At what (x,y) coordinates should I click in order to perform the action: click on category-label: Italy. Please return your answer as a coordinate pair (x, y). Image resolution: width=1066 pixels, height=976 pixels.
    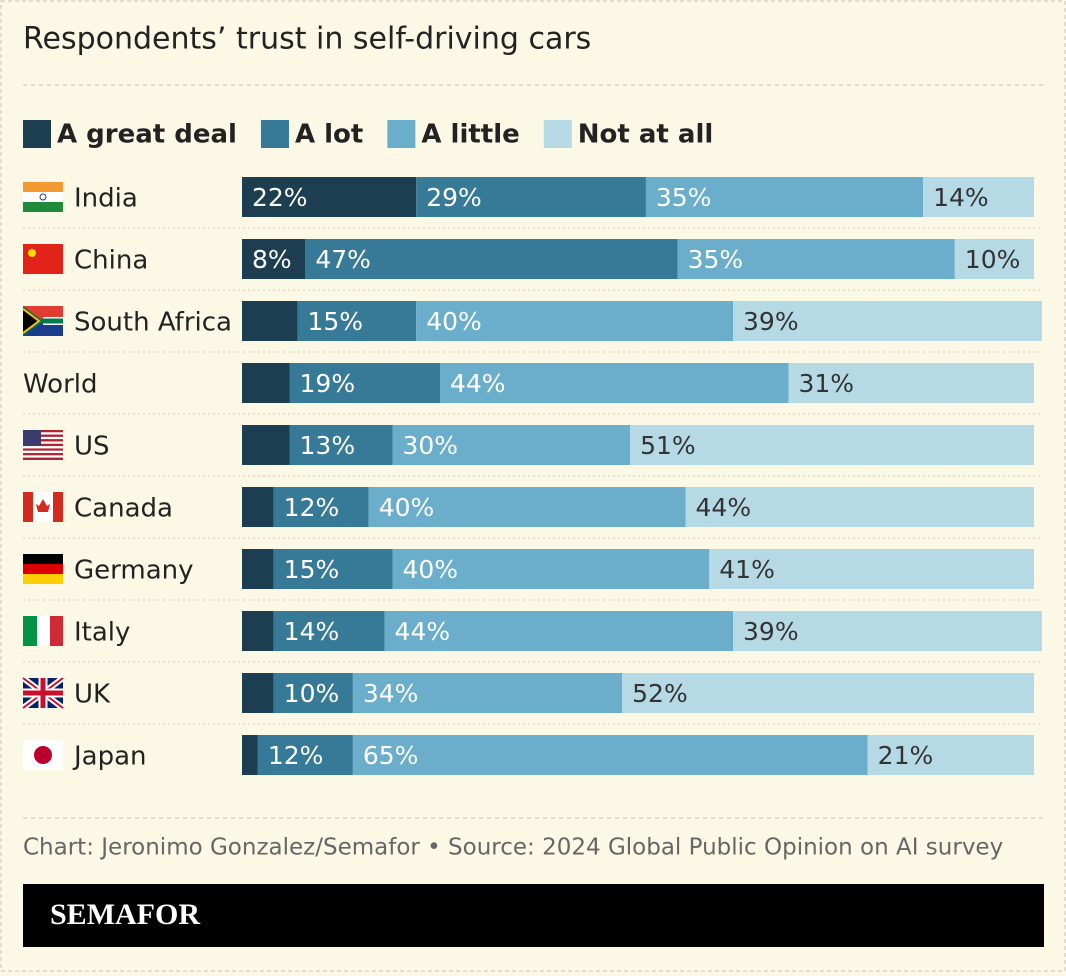
    Looking at the image, I should click on (102, 633).